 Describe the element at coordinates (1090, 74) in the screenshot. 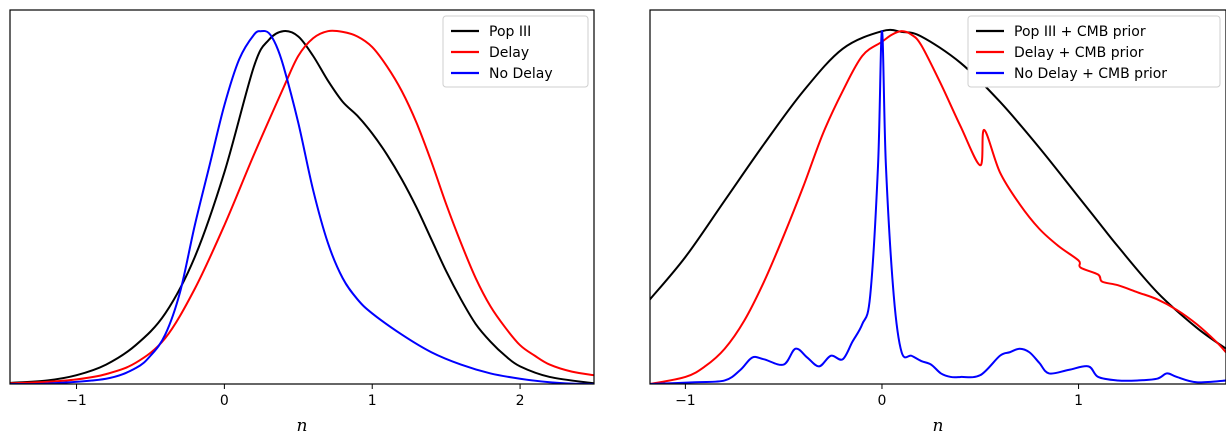

I see `legend-entry-label: No Delay + CMB prior` at that location.